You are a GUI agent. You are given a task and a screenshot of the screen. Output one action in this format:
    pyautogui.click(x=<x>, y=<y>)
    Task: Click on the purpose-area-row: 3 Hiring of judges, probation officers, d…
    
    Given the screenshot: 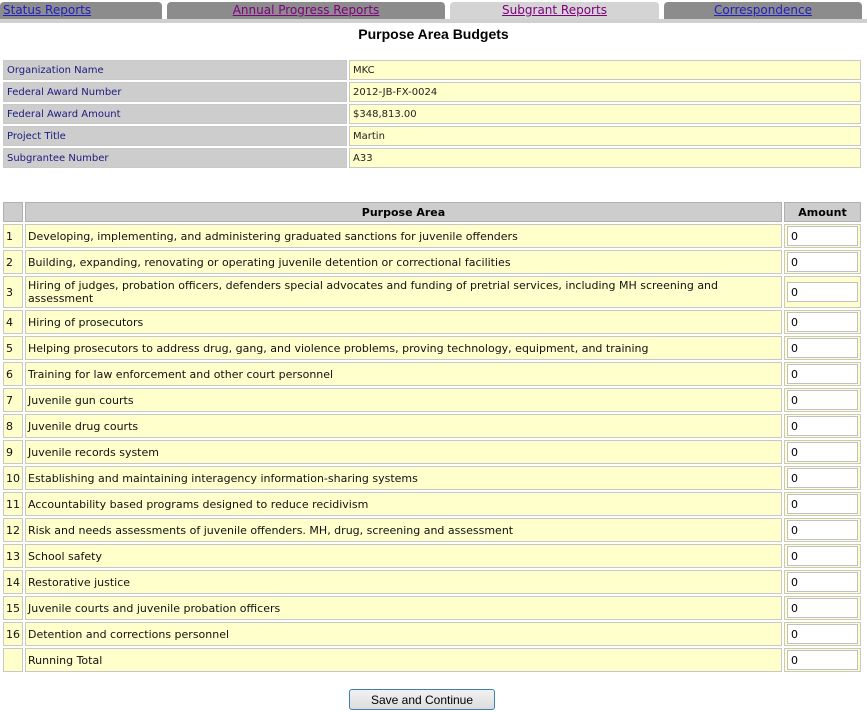 What is the action you would take?
    pyautogui.click(x=432, y=292)
    